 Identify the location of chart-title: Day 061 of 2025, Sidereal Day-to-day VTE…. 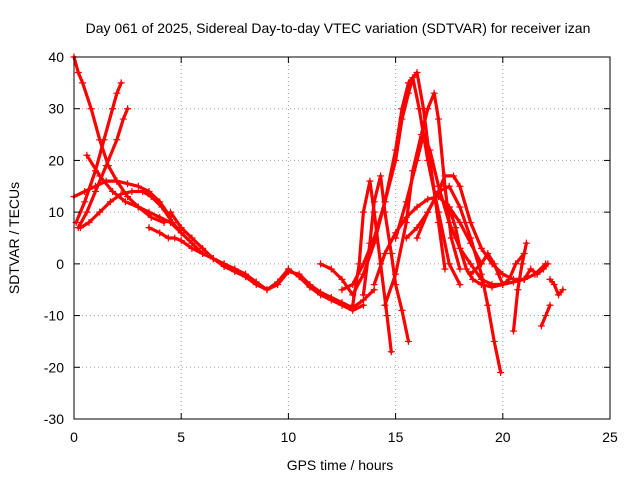
(338, 28).